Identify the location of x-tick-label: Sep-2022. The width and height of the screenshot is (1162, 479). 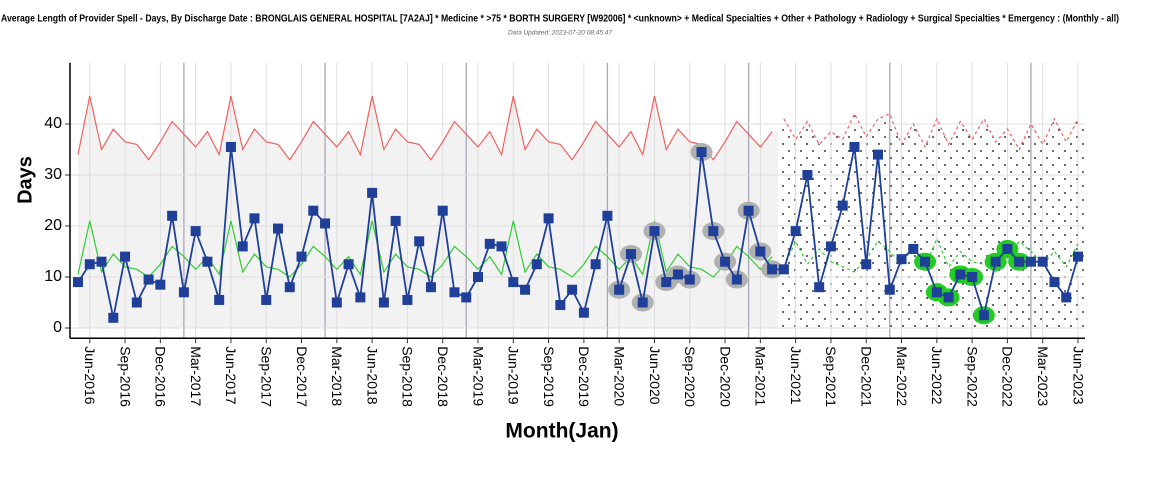
(972, 376).